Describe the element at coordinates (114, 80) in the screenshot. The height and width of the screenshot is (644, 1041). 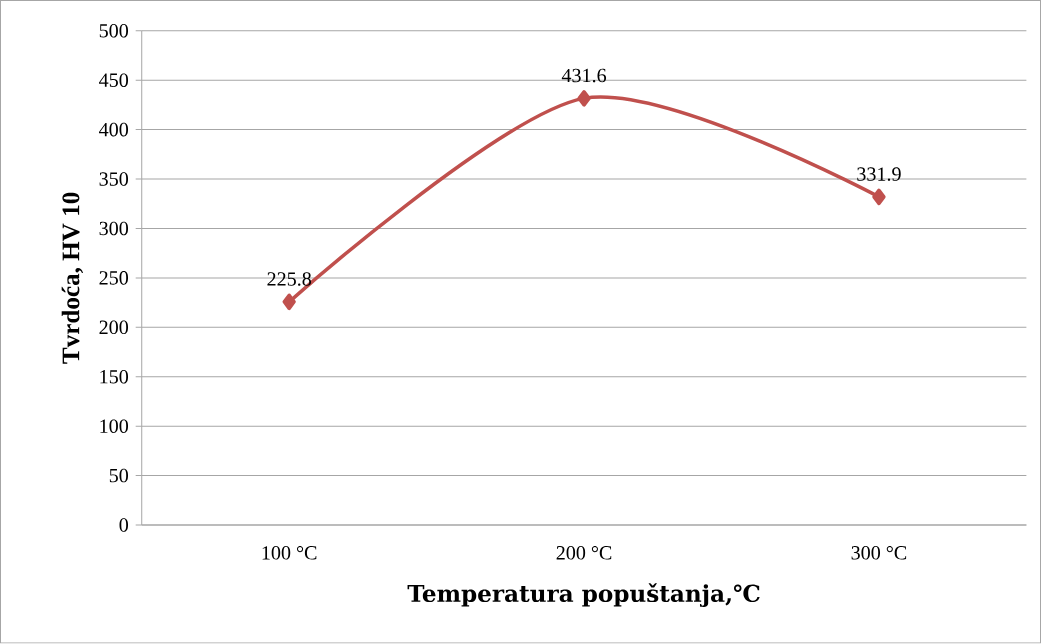
I see `y-tick-label: 450` at that location.